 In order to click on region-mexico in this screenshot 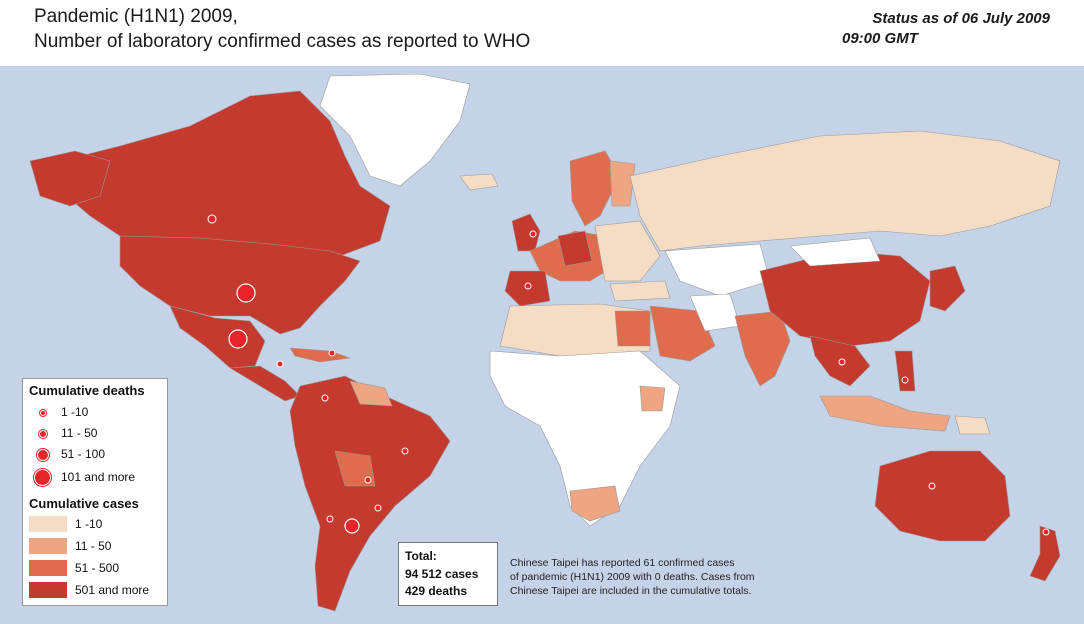, I will do `click(217, 337)`.